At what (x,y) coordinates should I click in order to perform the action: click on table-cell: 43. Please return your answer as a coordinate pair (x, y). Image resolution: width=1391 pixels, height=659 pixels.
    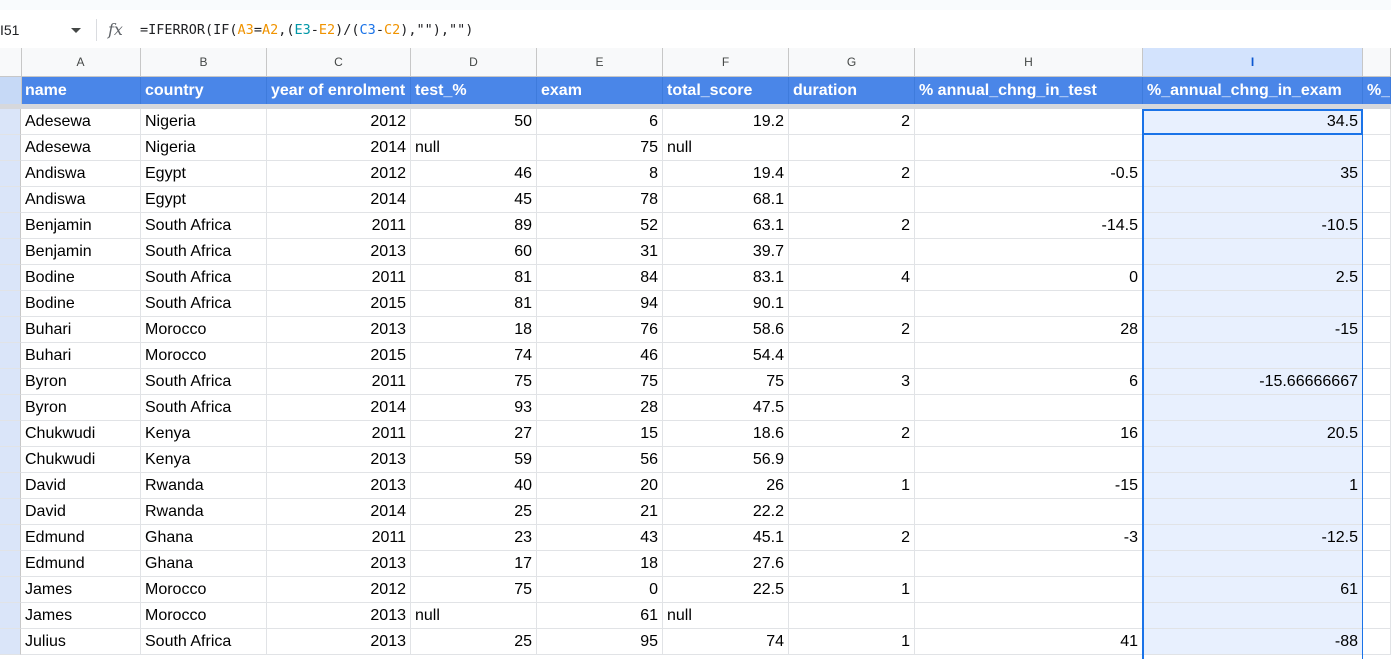
    Looking at the image, I should click on (600, 538).